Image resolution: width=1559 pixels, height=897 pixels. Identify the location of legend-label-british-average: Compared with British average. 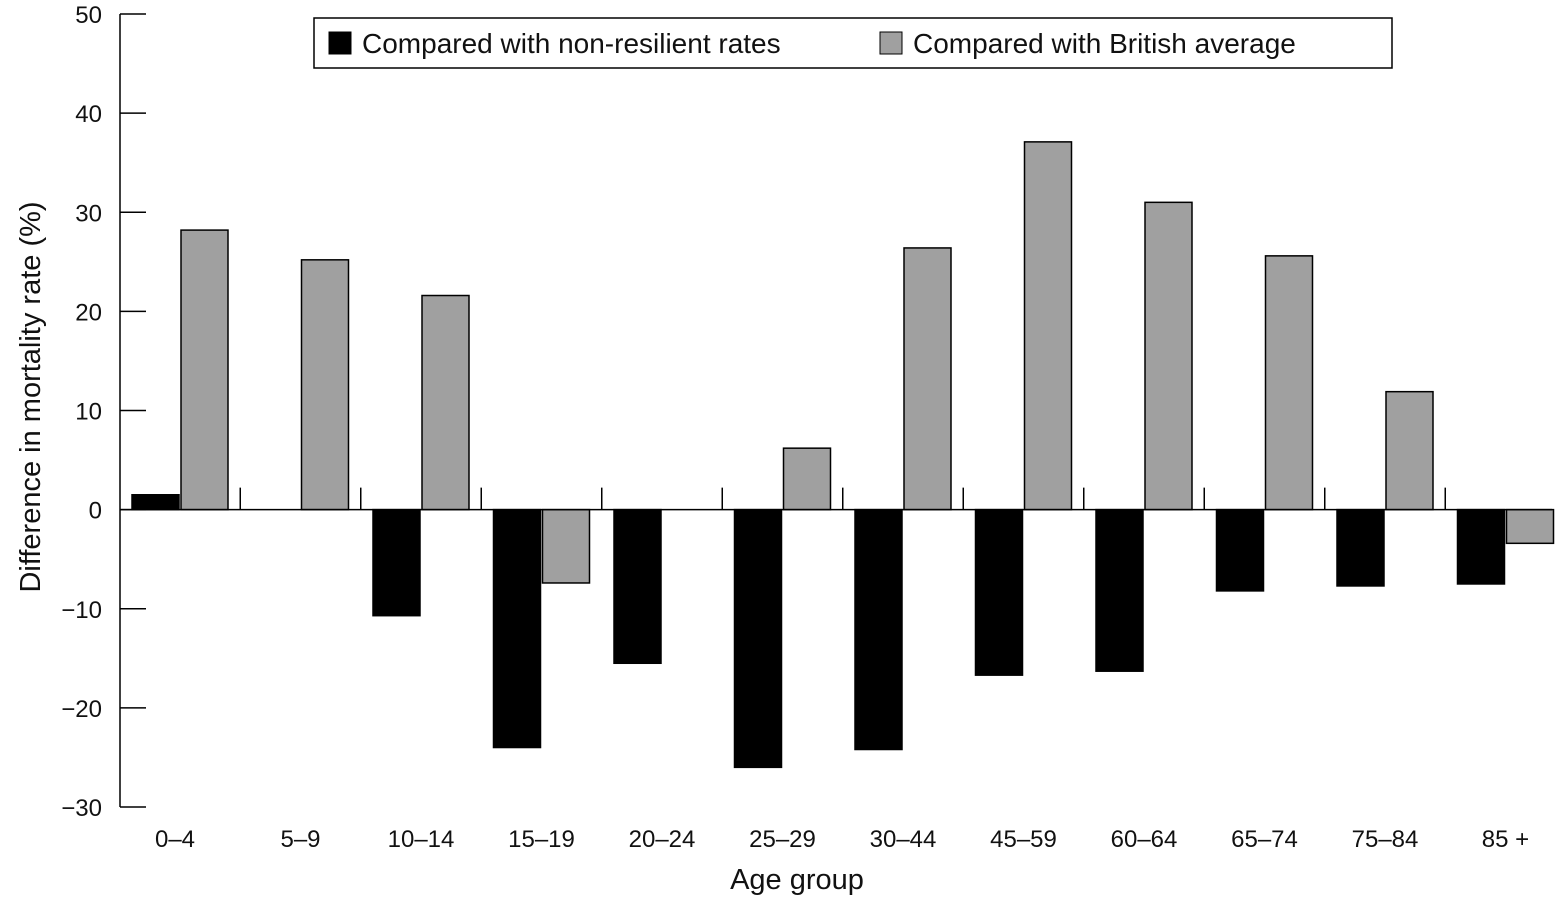
(1104, 43).